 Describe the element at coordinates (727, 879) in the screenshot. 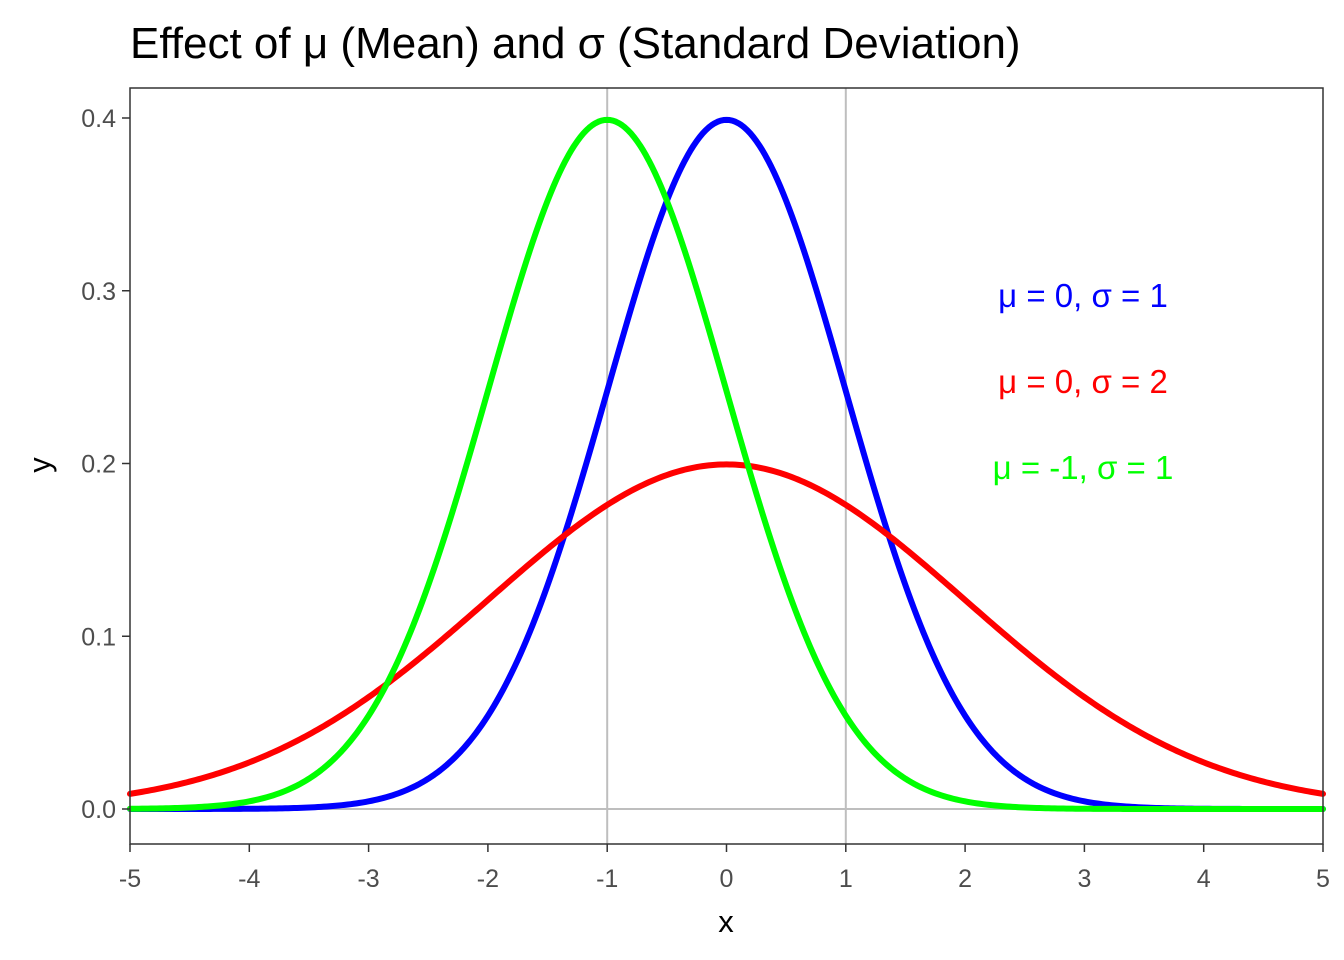

I see `x-tick-label: 0` at that location.